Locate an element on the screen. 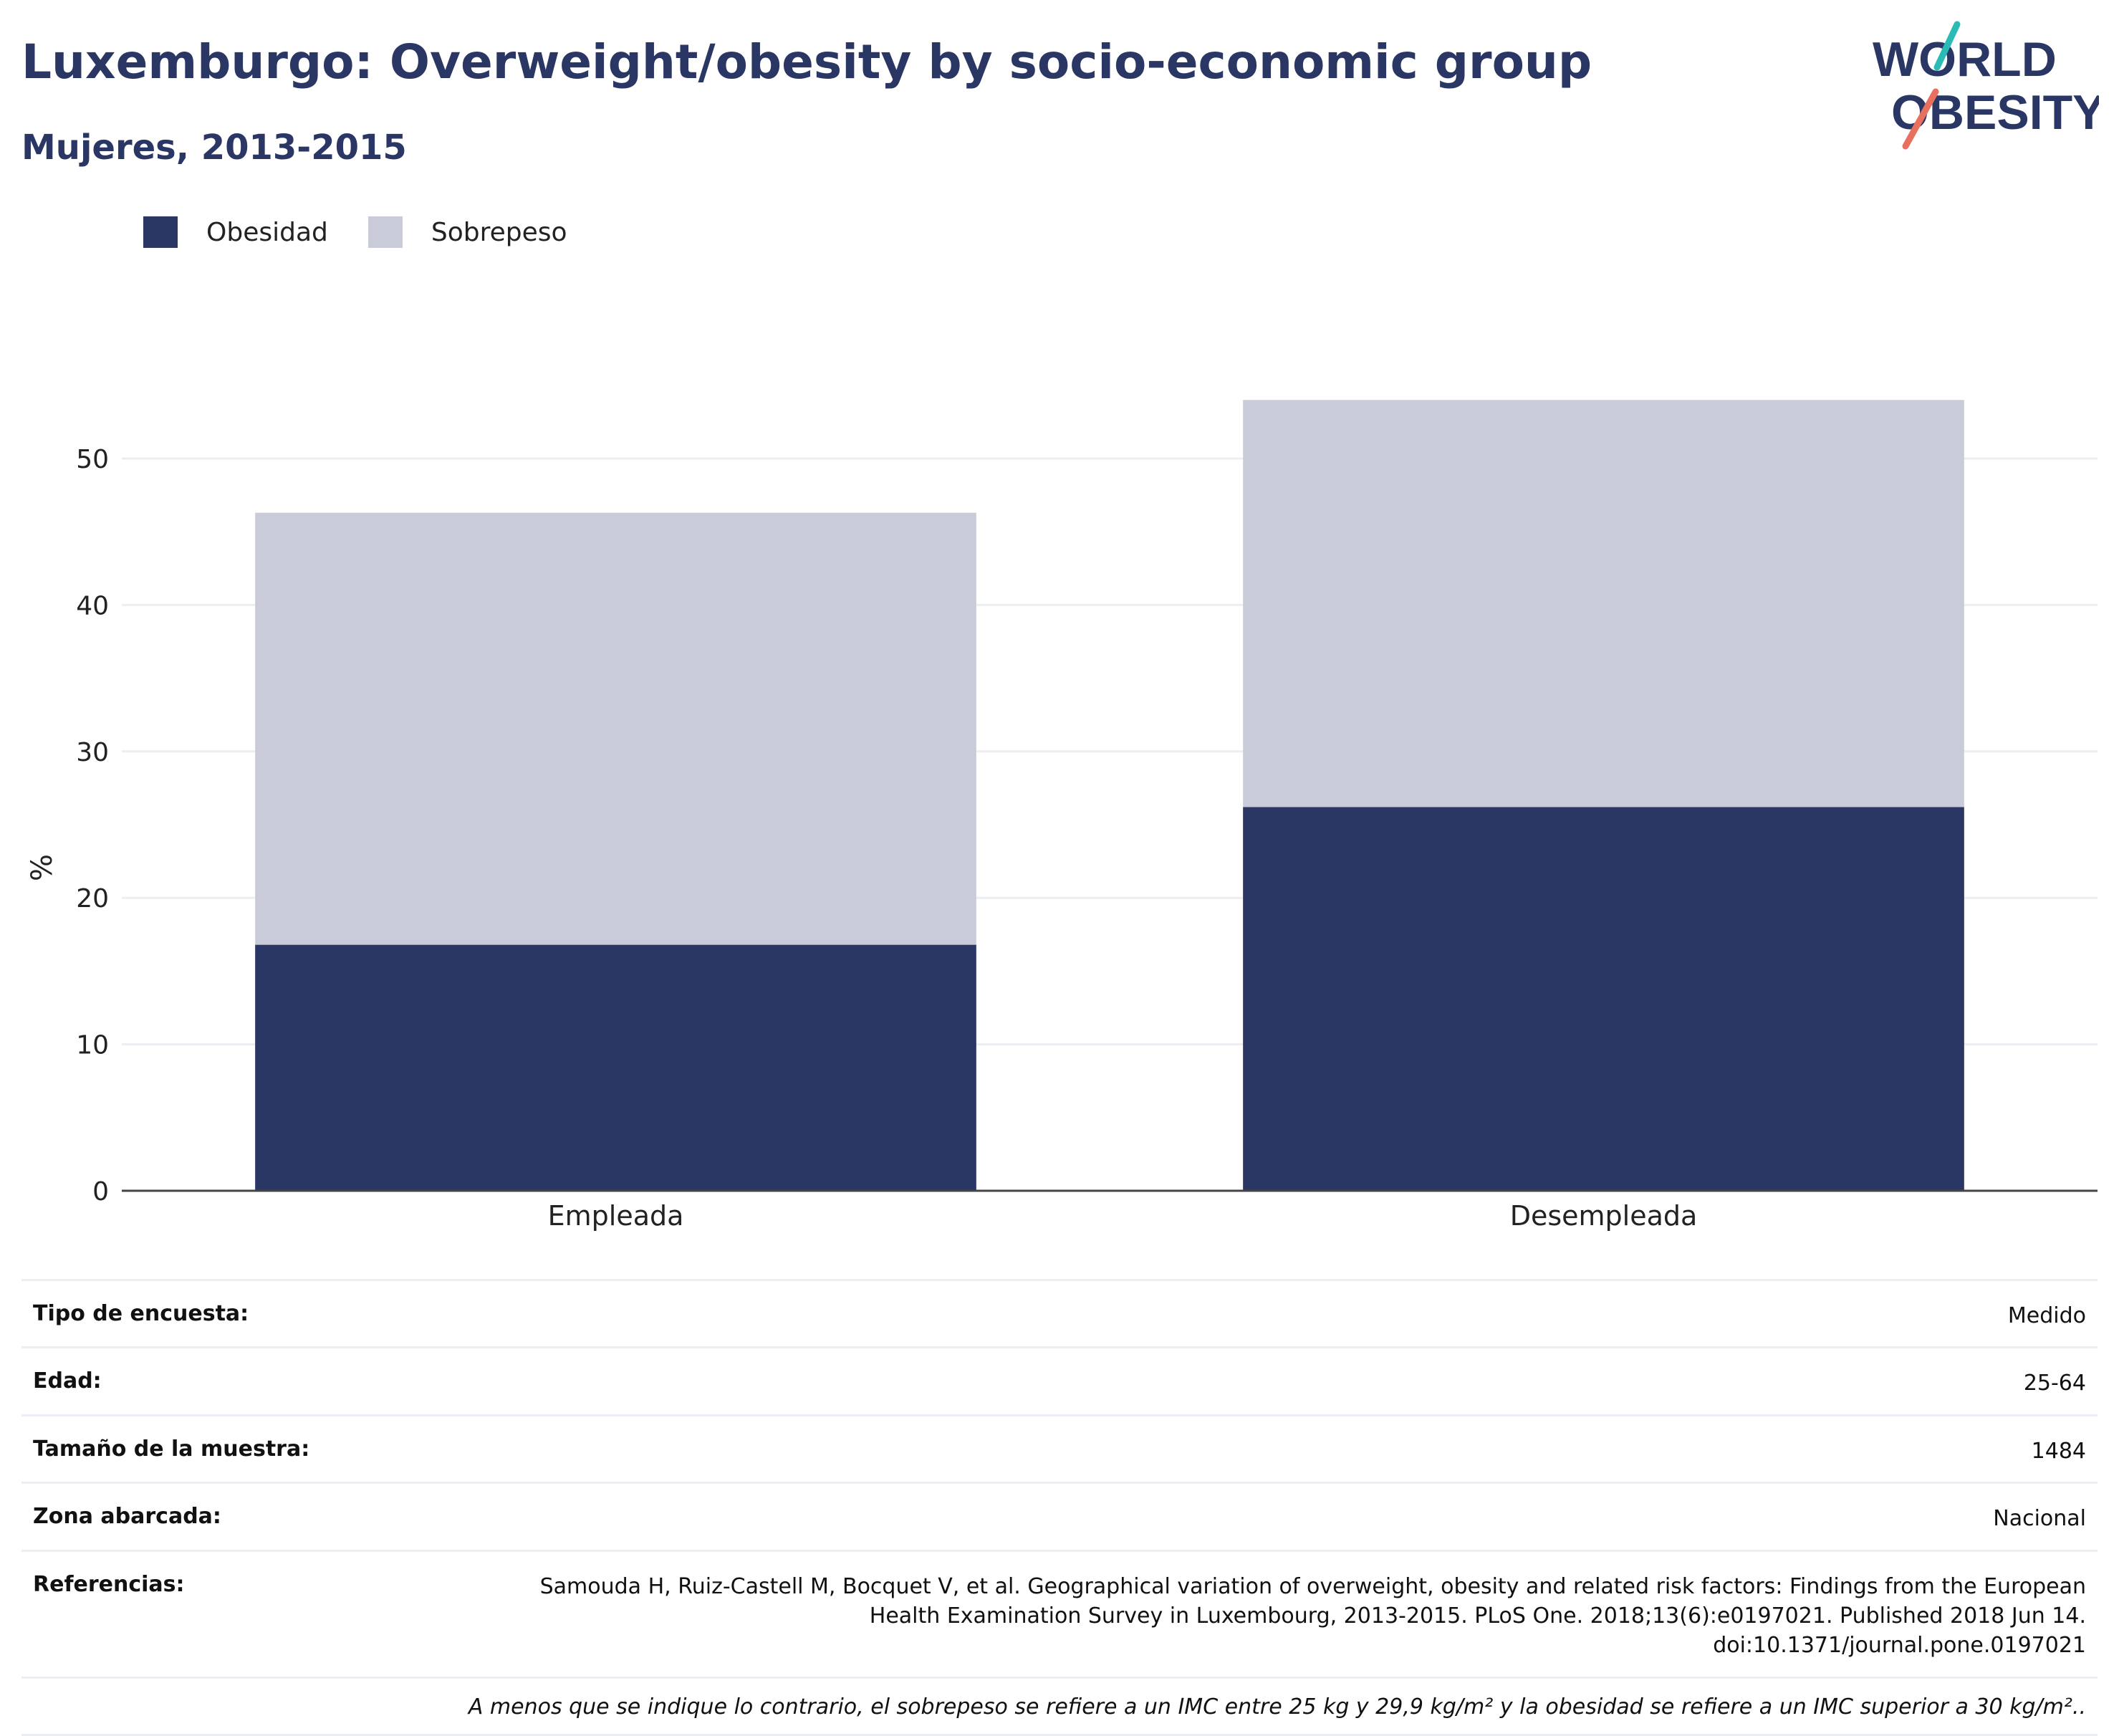  info-value: 25-64 is located at coordinates (2054, 1383).